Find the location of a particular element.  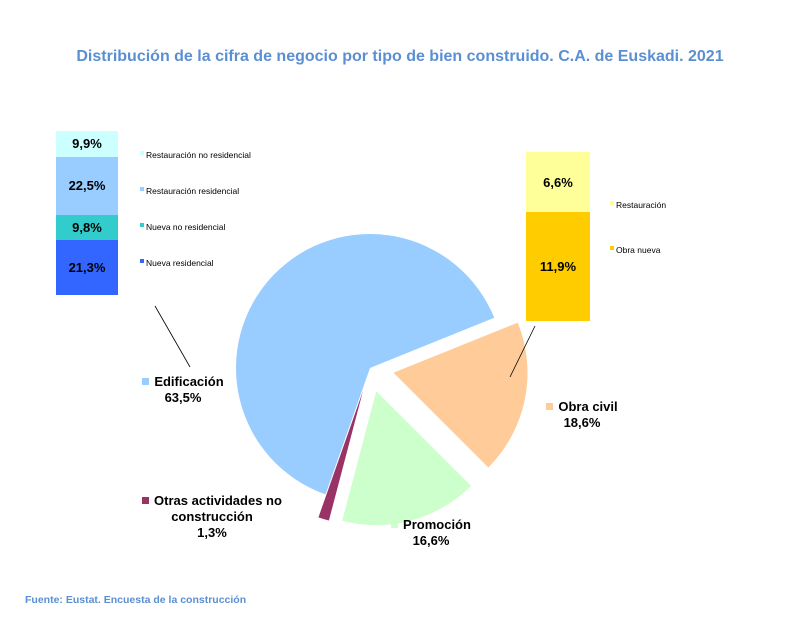

pie-label-value: 63,5% is located at coordinates (183, 397).